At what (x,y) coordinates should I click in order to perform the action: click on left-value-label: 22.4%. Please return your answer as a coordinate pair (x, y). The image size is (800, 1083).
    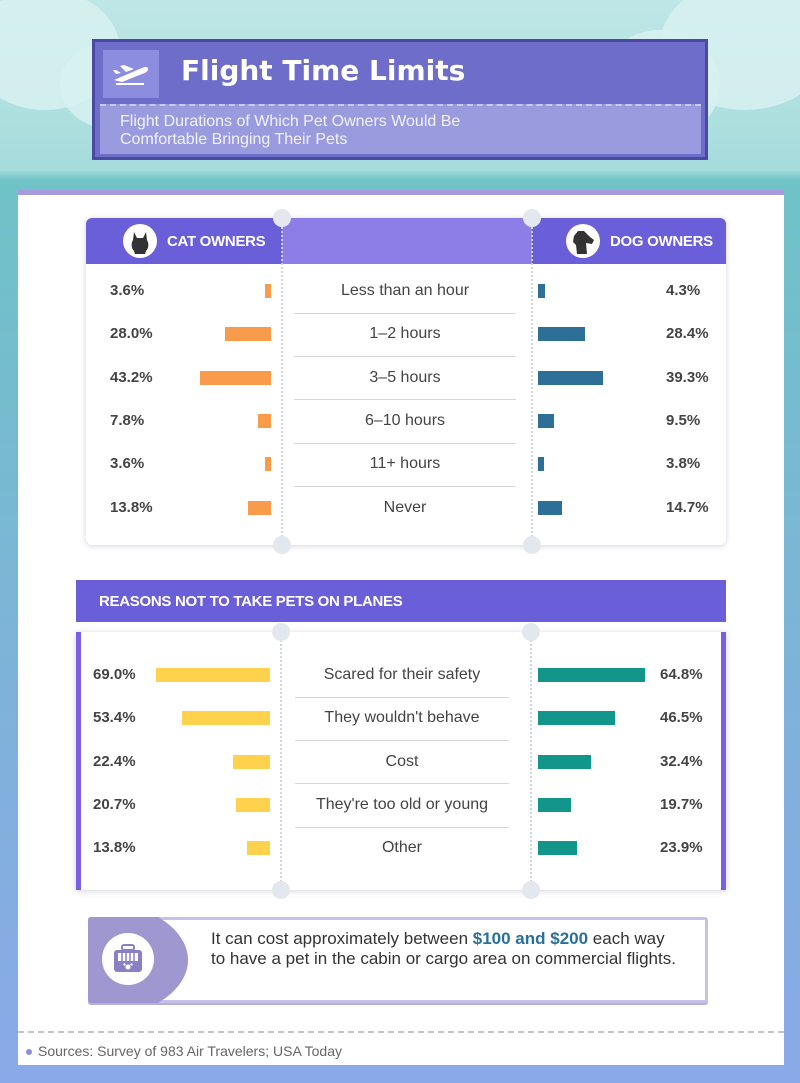
    Looking at the image, I should click on (114, 761).